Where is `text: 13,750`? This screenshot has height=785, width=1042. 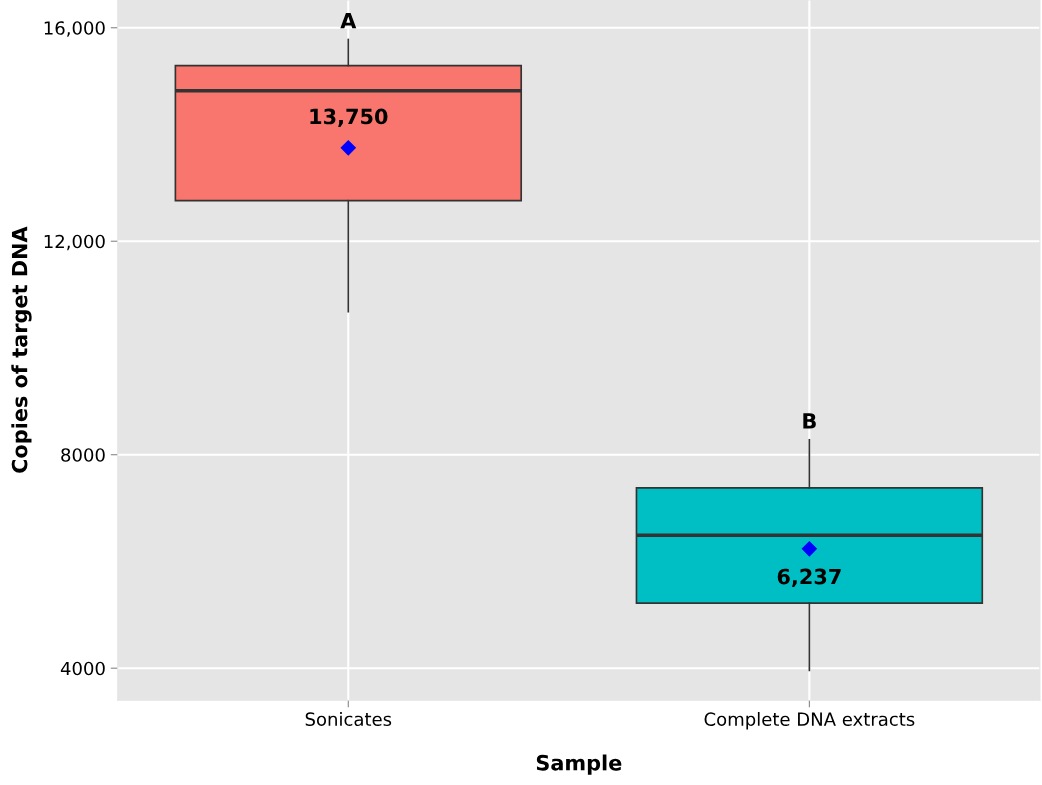
text: 13,750 is located at coordinates (349, 118).